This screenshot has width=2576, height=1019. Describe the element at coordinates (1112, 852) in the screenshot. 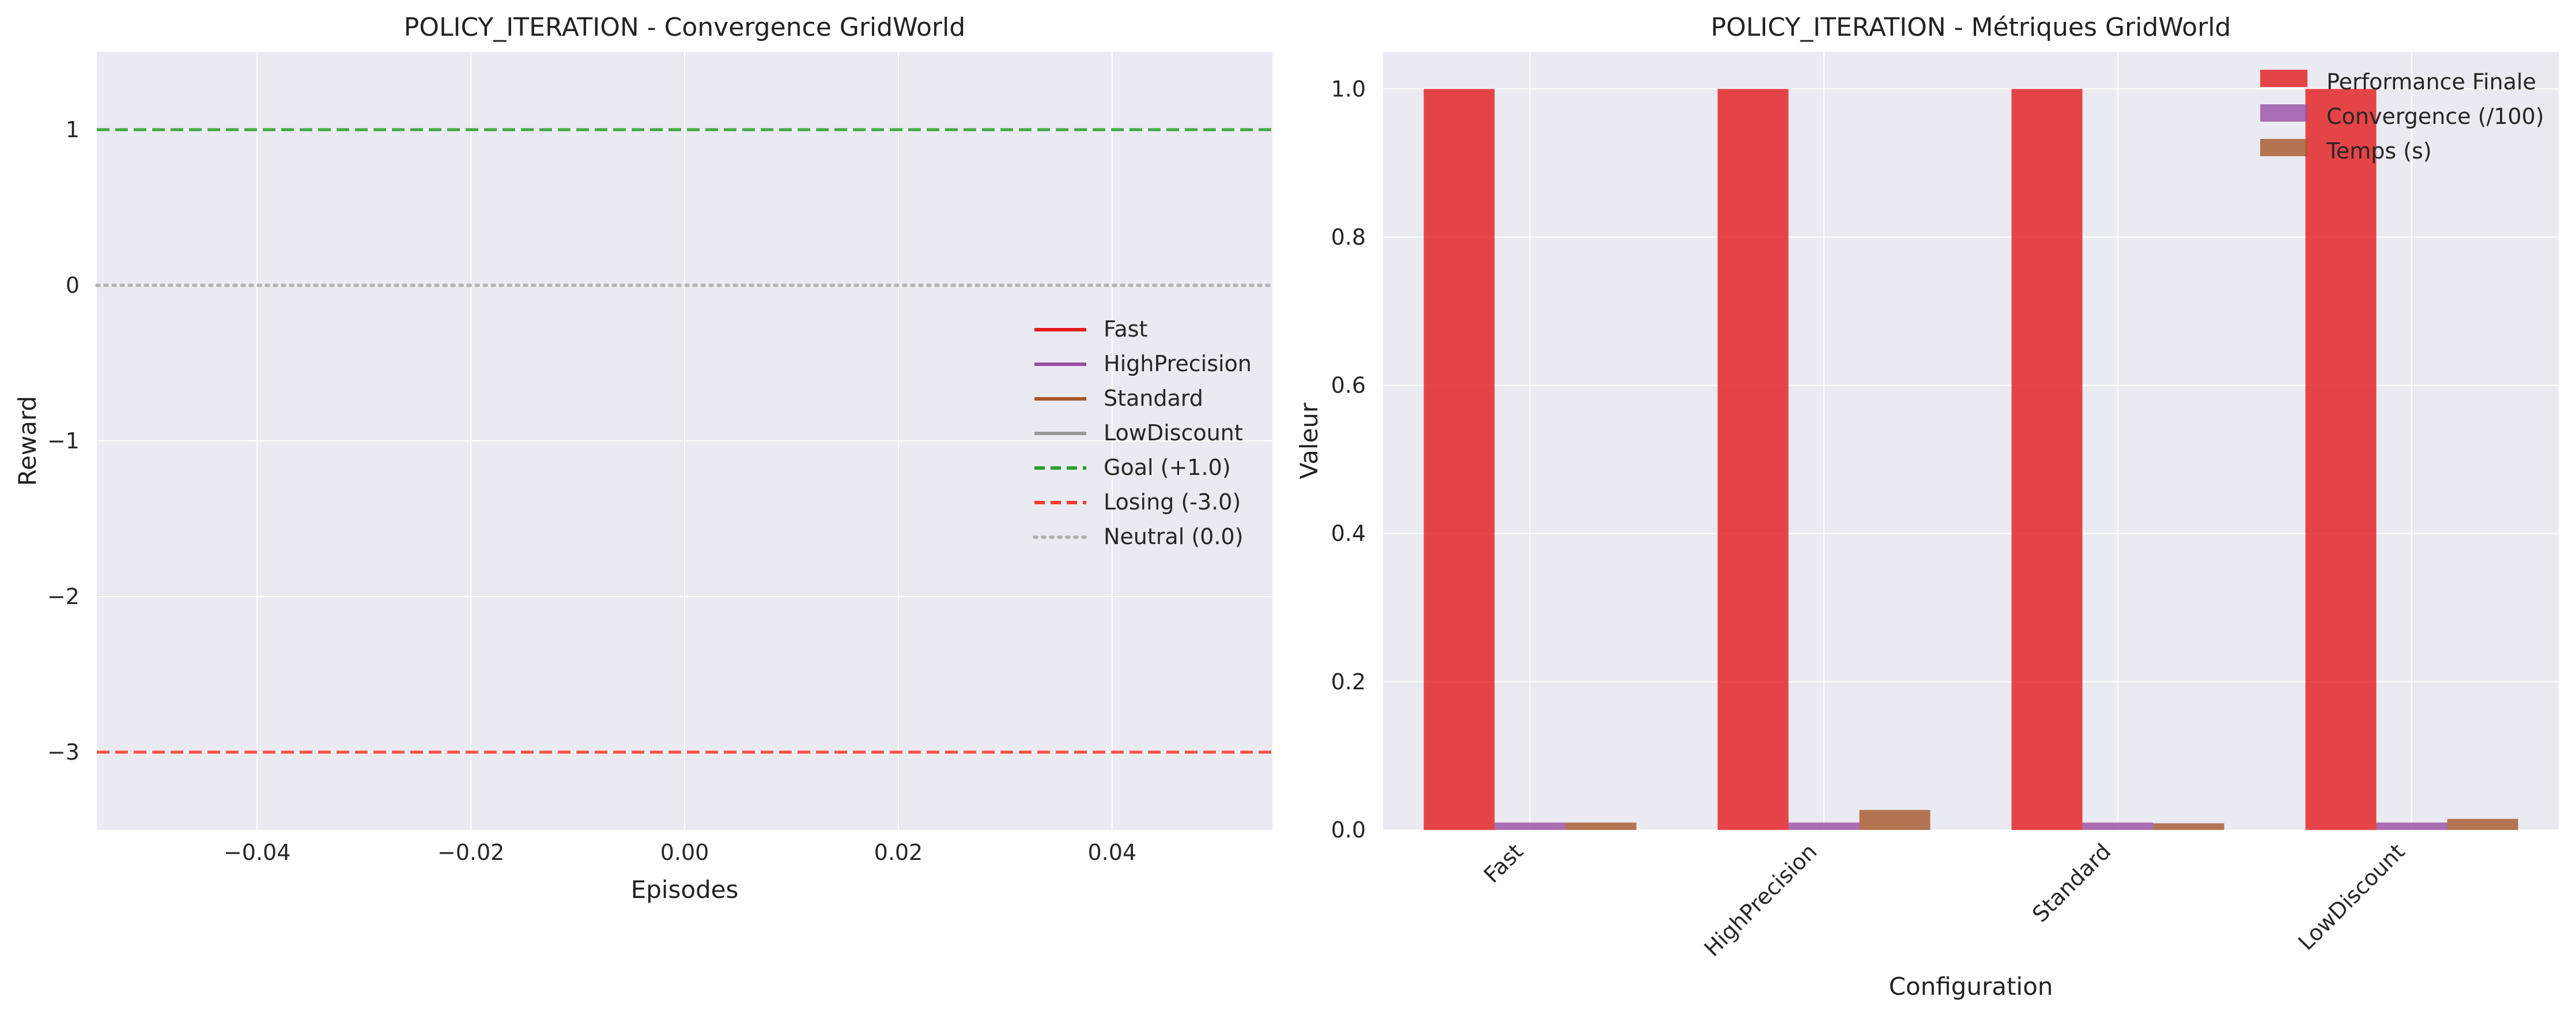

I see `x-tick-label: 0.04` at that location.